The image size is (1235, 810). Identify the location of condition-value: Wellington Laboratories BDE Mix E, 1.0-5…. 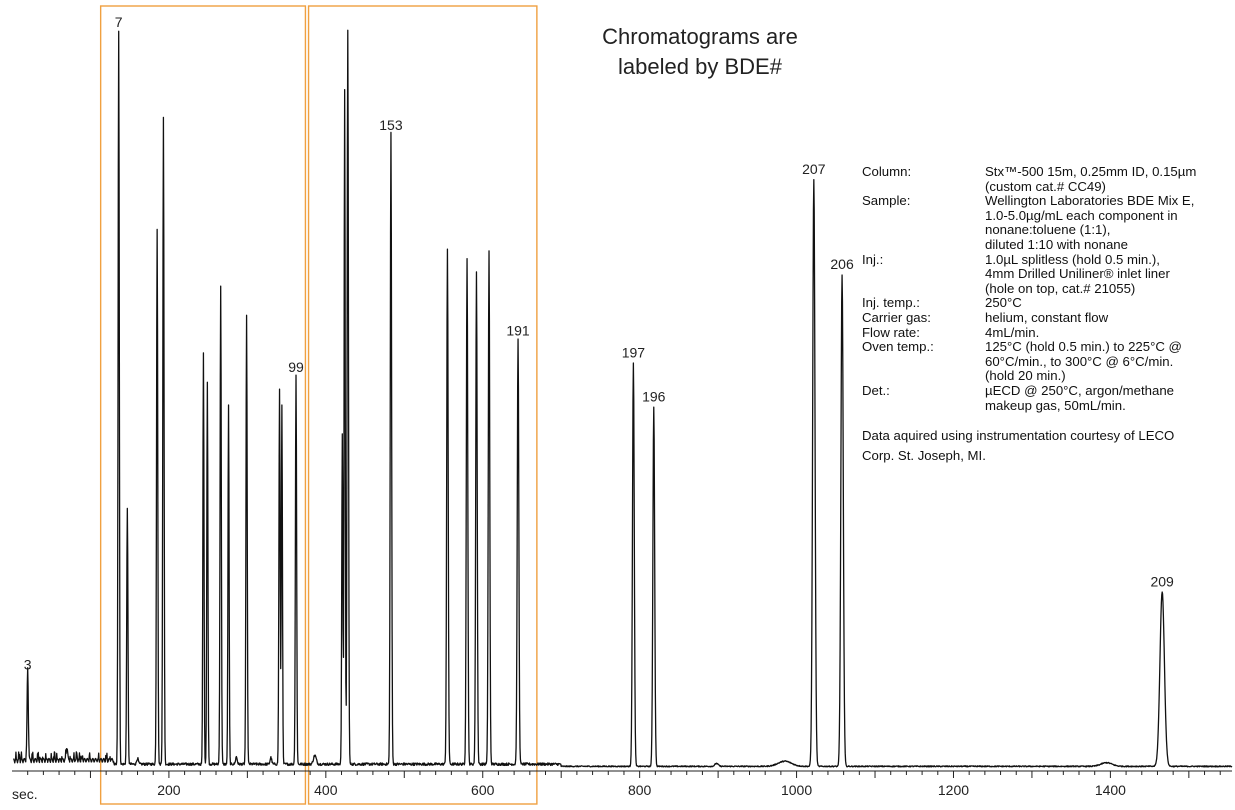
(1090, 222).